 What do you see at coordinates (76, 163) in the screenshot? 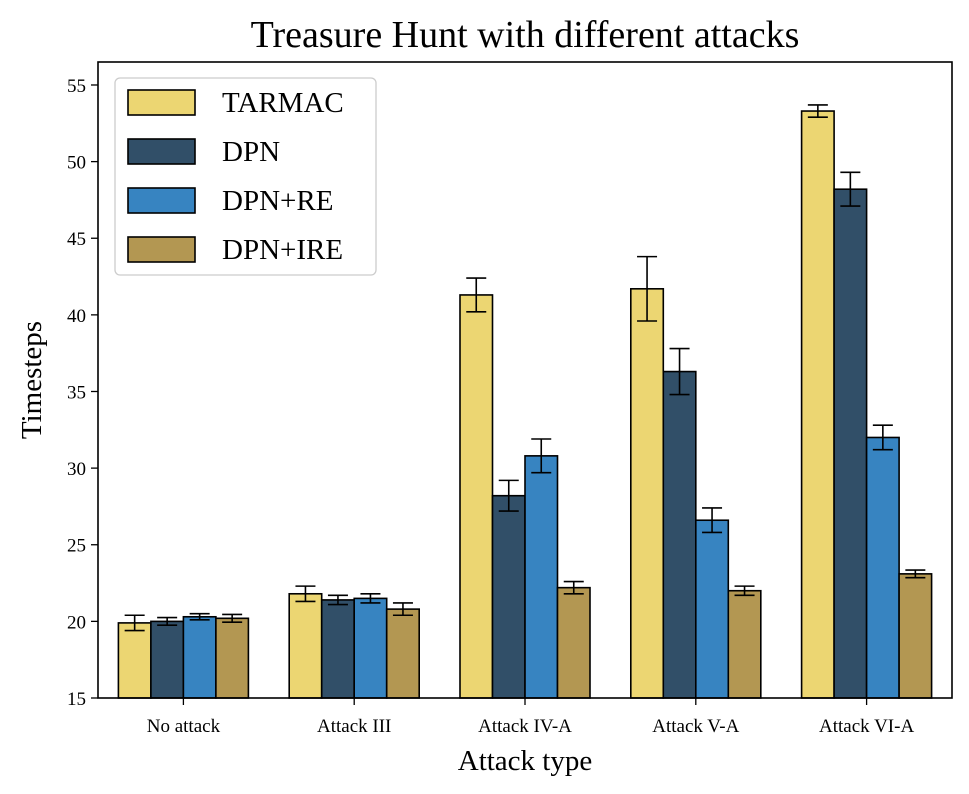
I see `y-tick-label: 50` at bounding box center [76, 163].